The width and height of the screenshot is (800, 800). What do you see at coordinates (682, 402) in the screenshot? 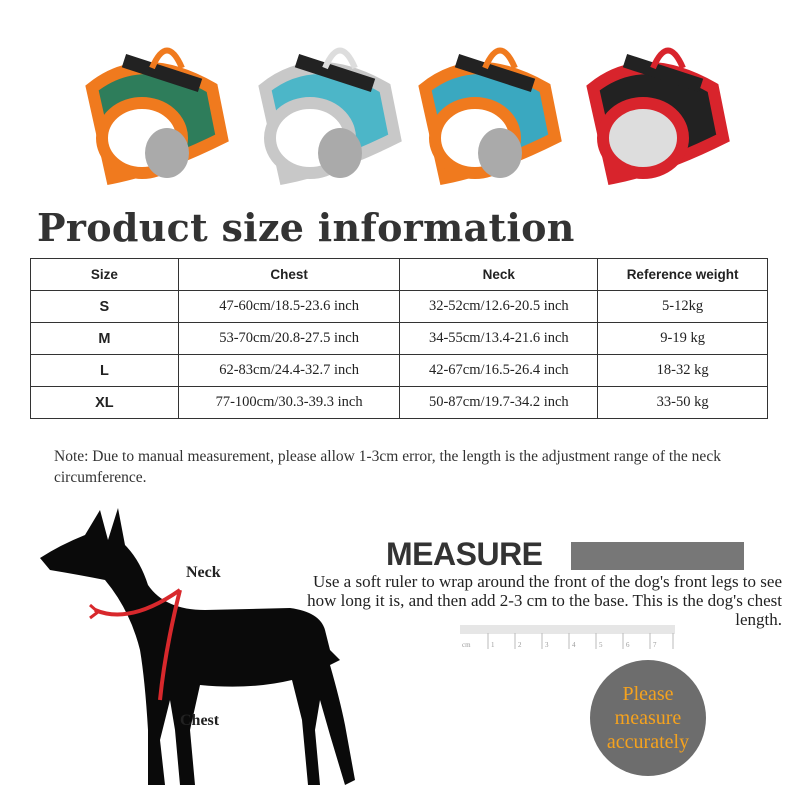
I see `cell-weight: 33-50 kg` at bounding box center [682, 402].